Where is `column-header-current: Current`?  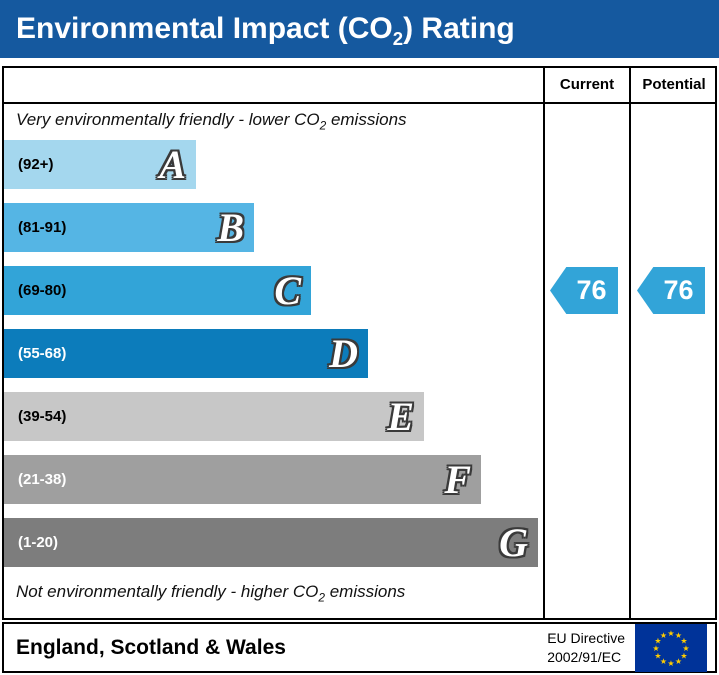 column-header-current: Current is located at coordinates (587, 84).